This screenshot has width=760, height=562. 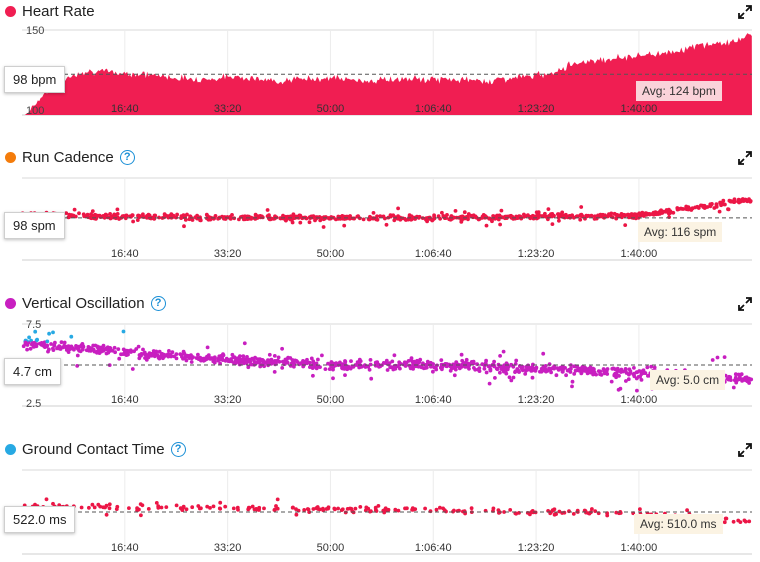 What do you see at coordinates (58, 11) in the screenshot?
I see `heart-rate-title: Heart Rate` at bounding box center [58, 11].